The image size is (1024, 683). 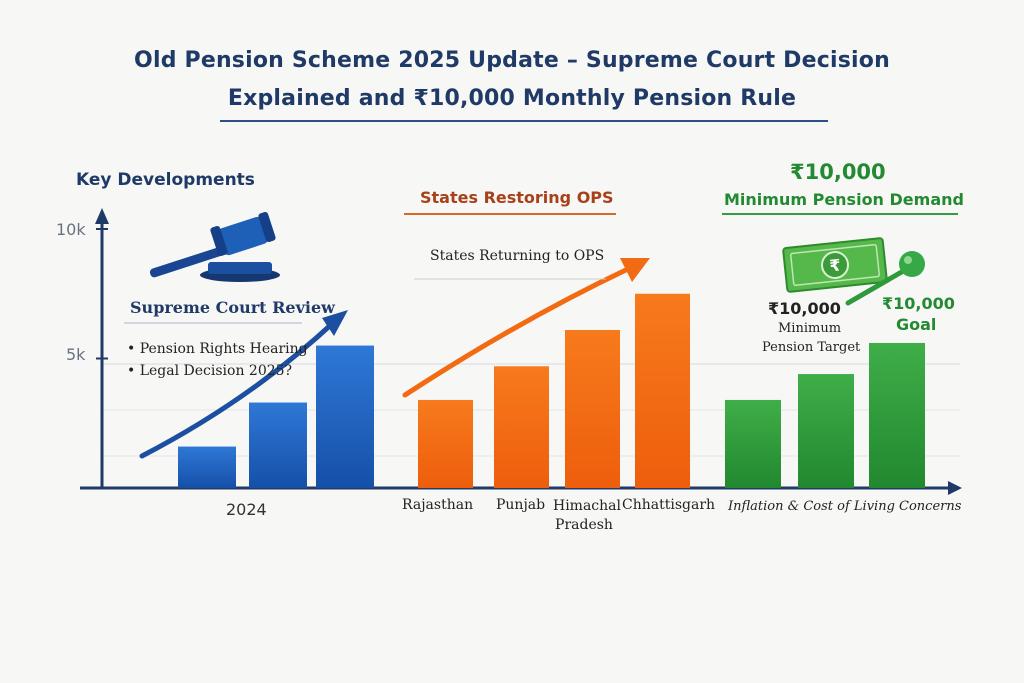 I want to click on rupee-banknote-icon: ₹, so click(x=835, y=265).